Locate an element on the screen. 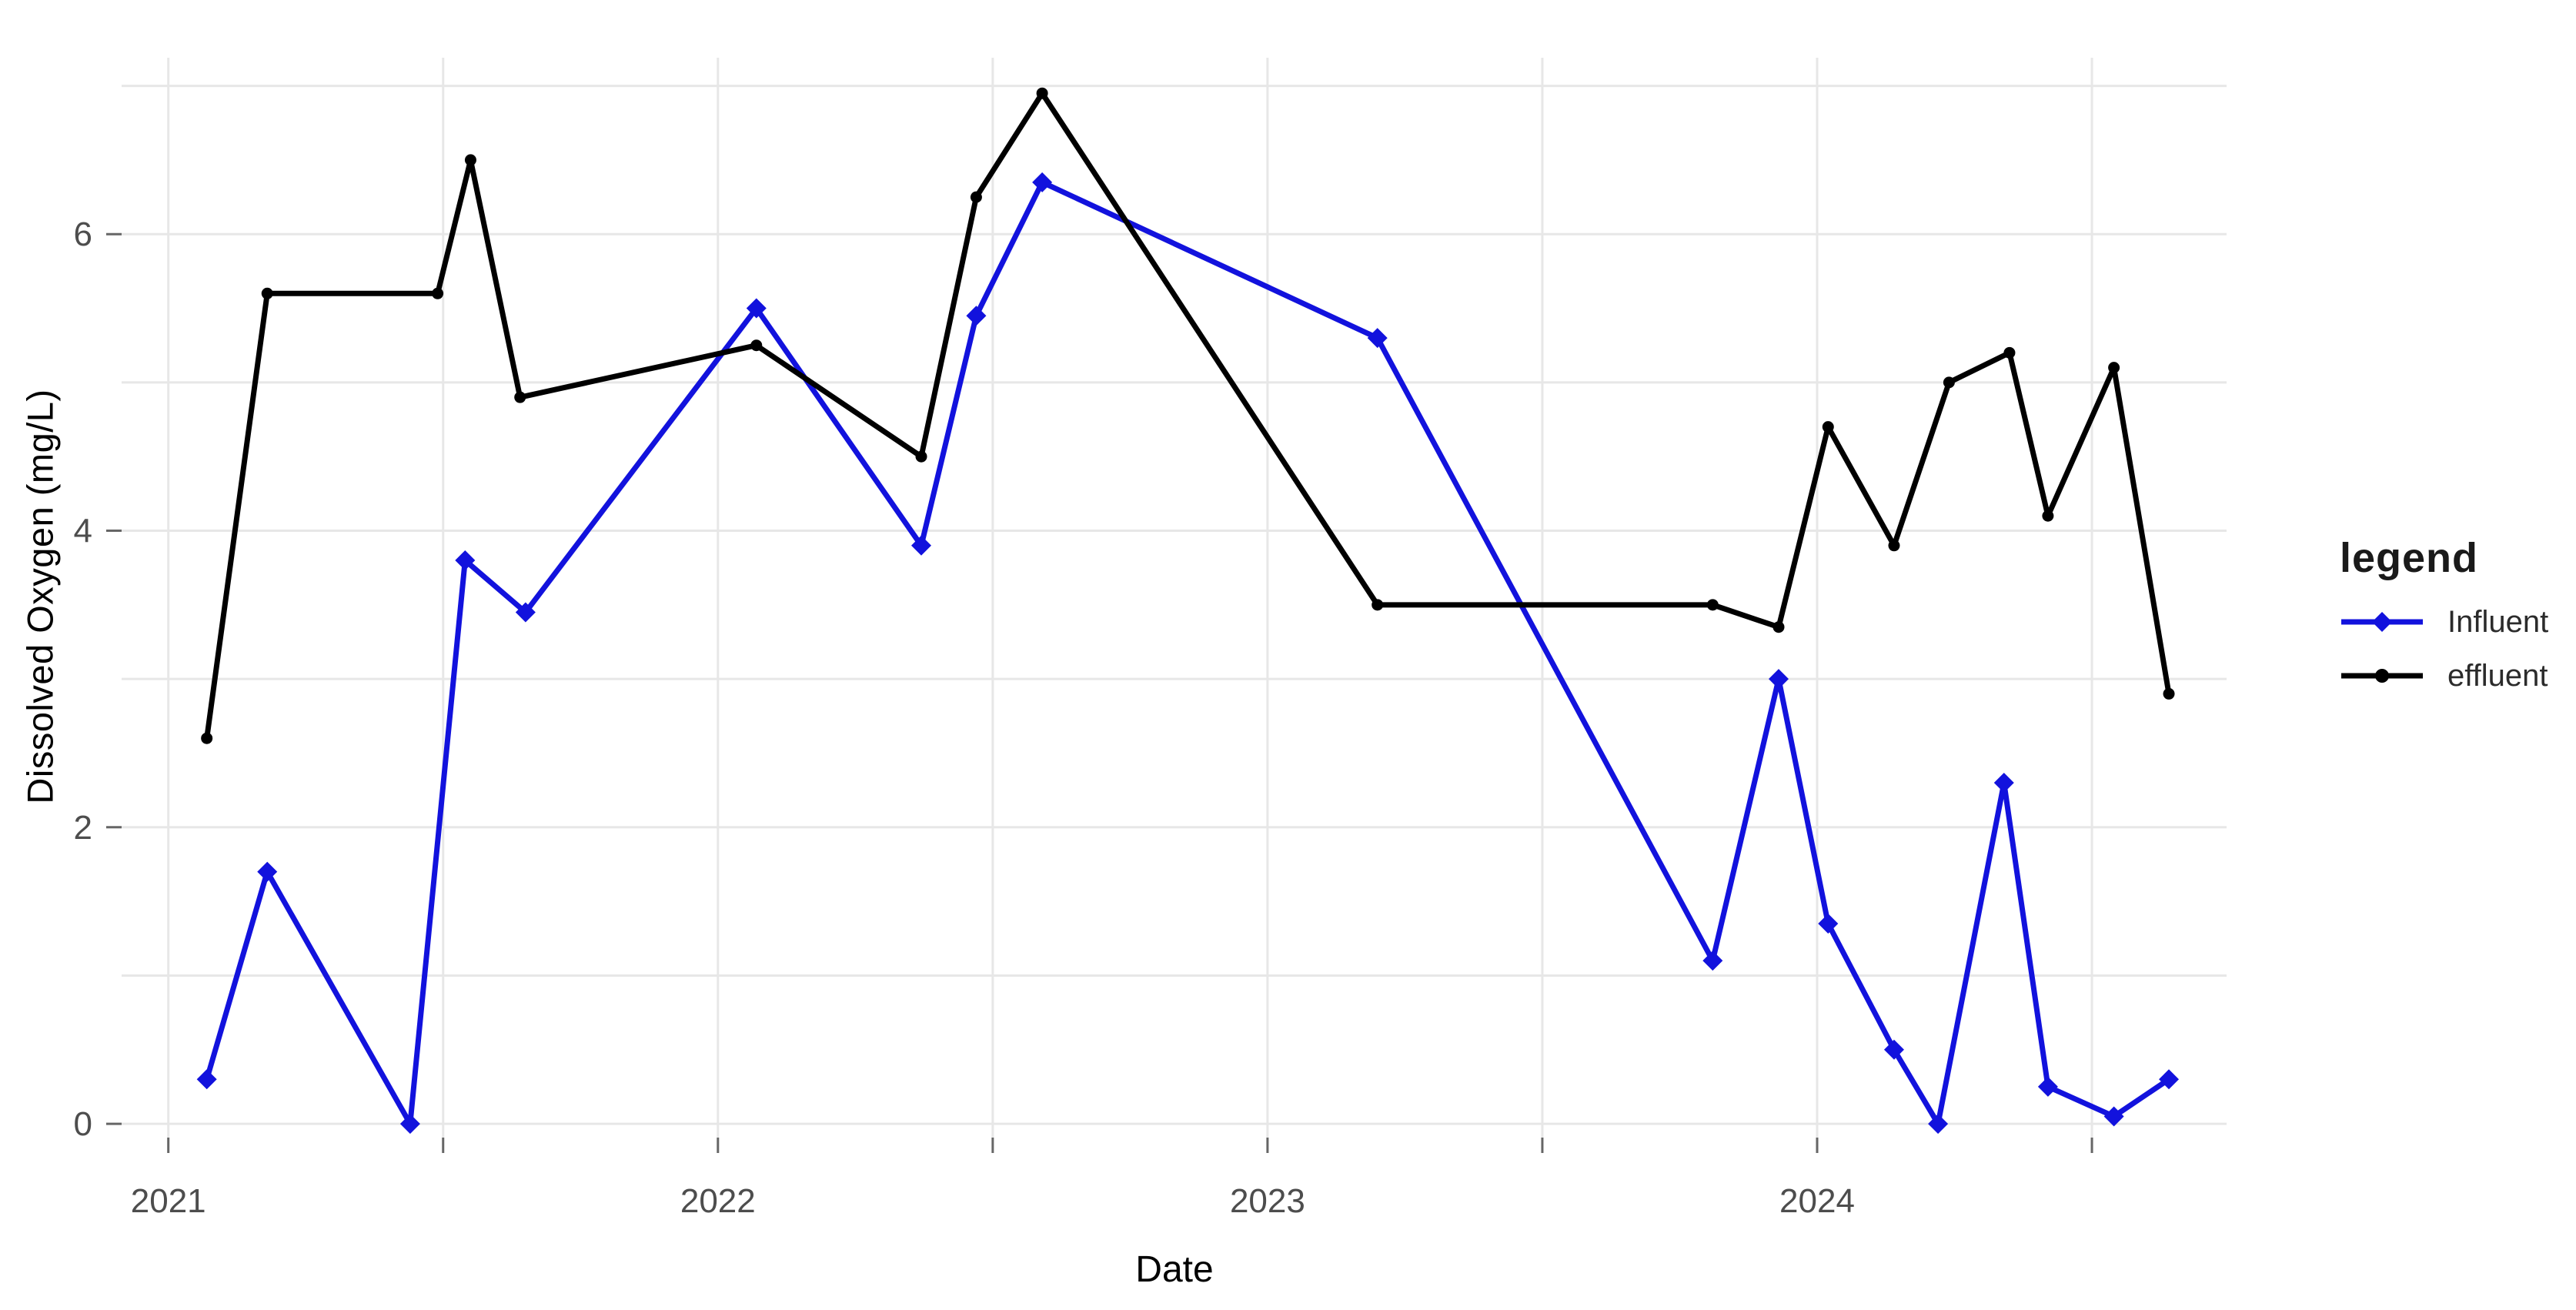 This screenshot has height=1310, width=2576. legend-item-label-influent: Influent is located at coordinates (2498, 621).